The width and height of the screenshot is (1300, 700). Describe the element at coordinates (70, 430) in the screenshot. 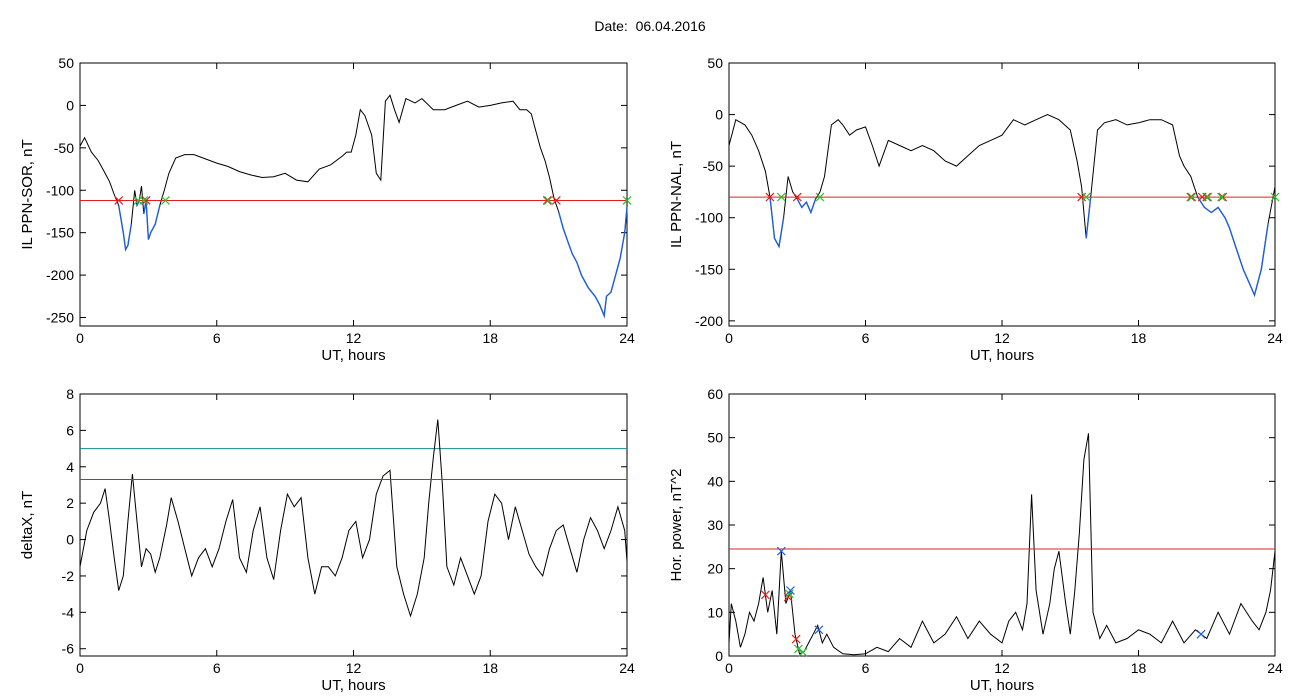

I see `y-tick-label: 6` at that location.